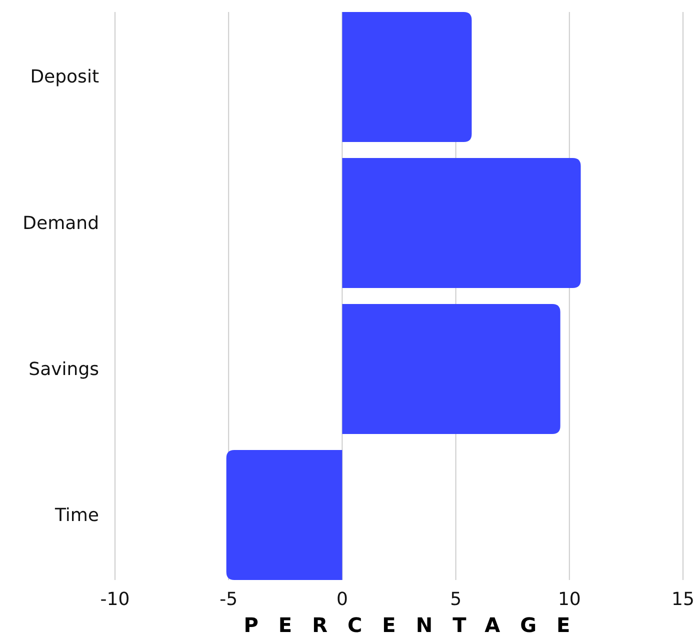 This screenshot has width=697, height=635. I want to click on x-tick-label: -5, so click(229, 599).